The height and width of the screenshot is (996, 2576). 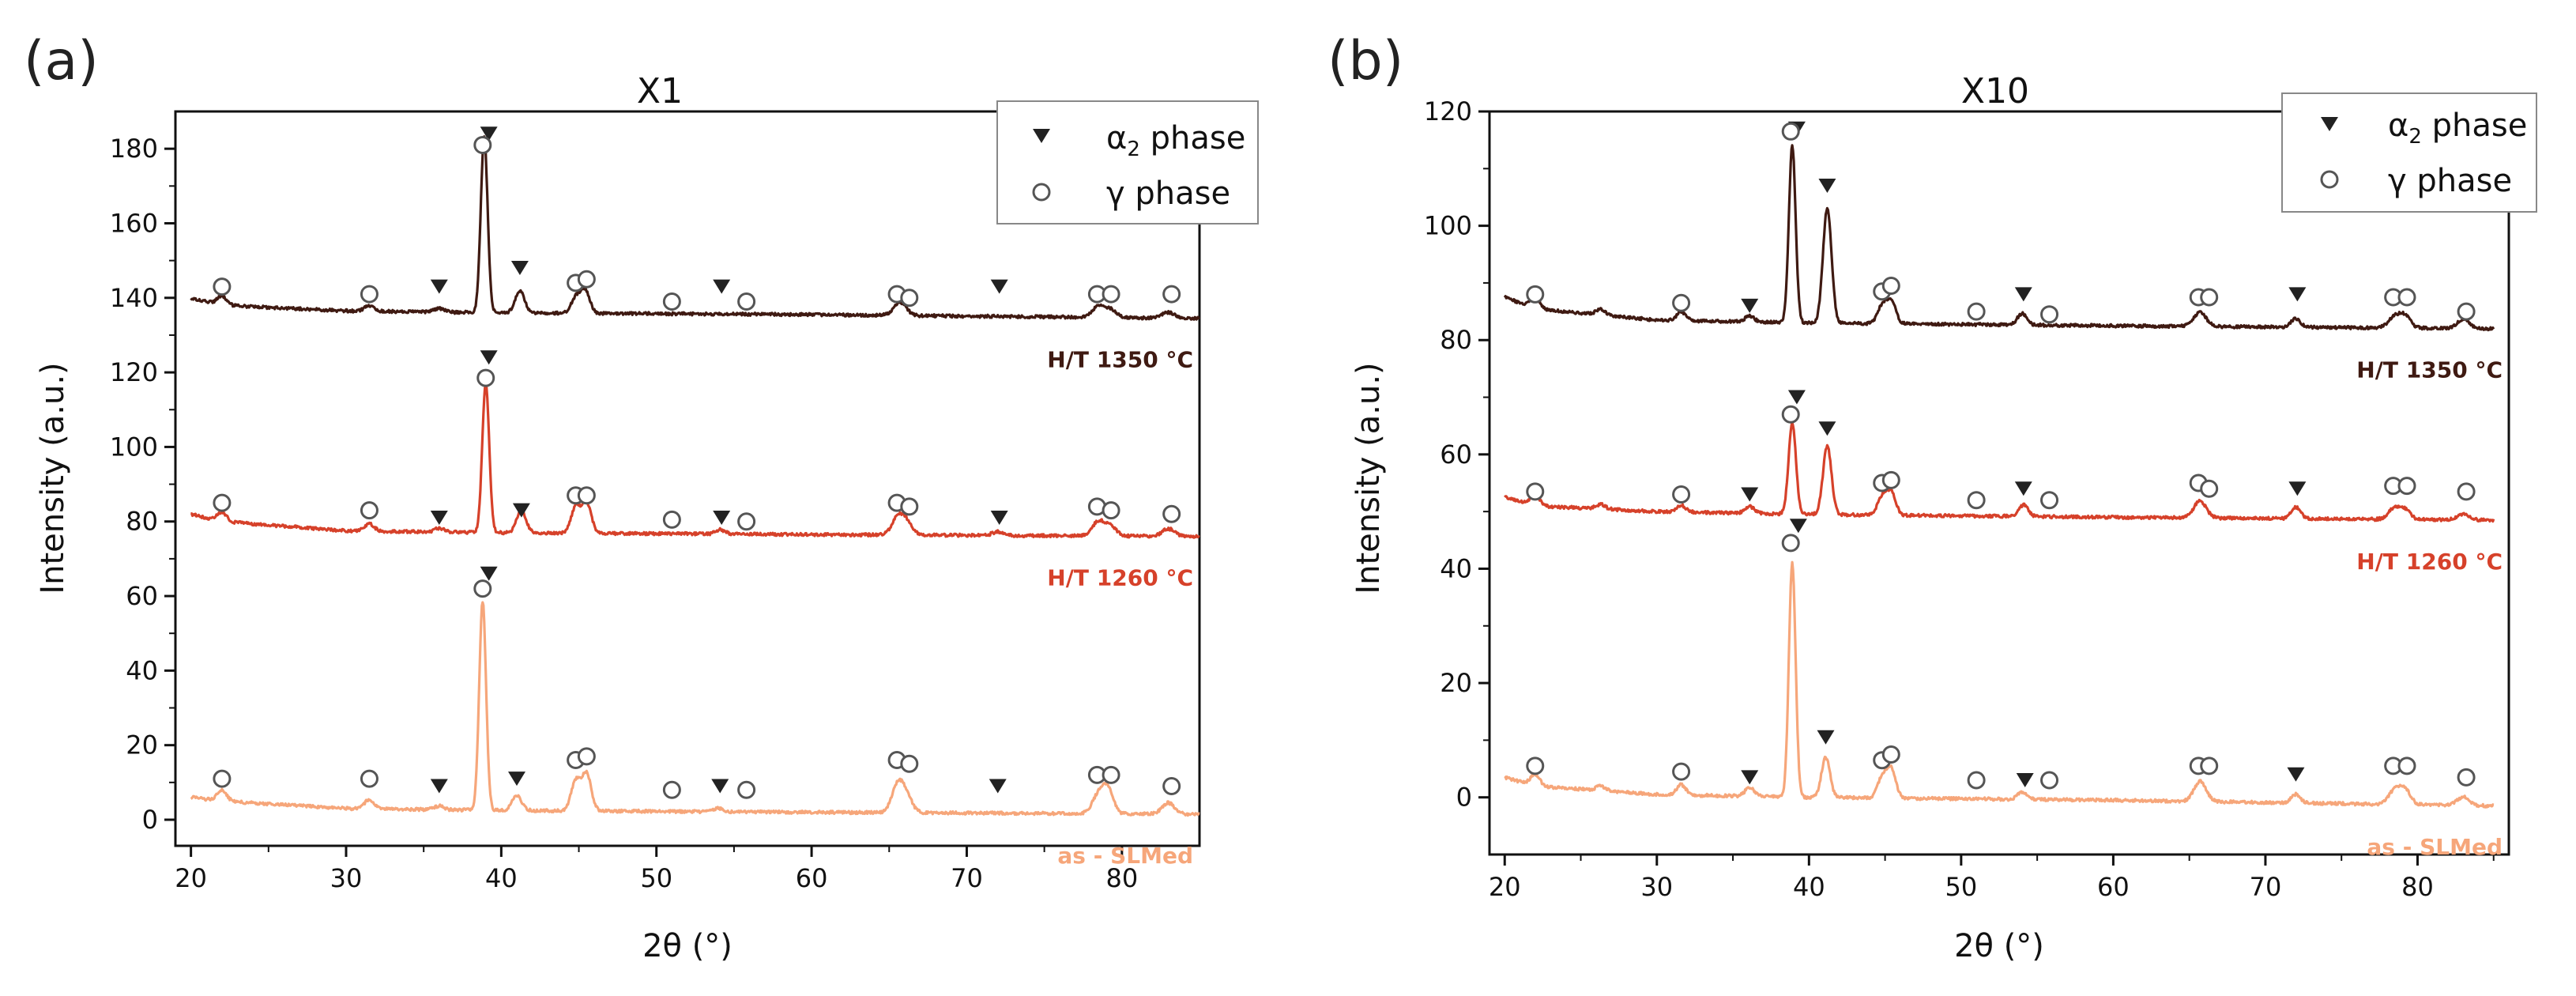 What do you see at coordinates (134, 447) in the screenshot?
I see `y-tick-label: 100` at bounding box center [134, 447].